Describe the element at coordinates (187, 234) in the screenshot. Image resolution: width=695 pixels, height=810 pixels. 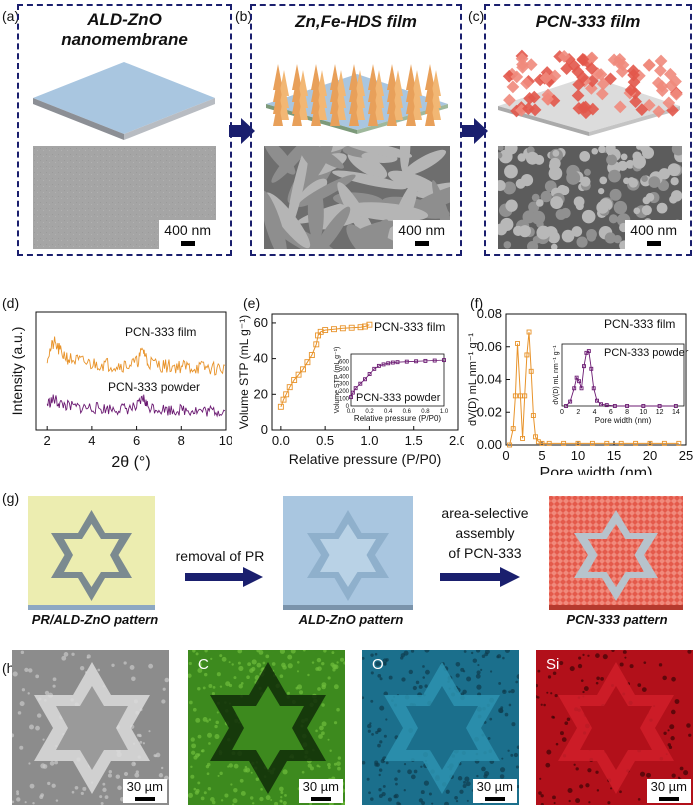
I see `scale-label-a: 400 nm` at that location.